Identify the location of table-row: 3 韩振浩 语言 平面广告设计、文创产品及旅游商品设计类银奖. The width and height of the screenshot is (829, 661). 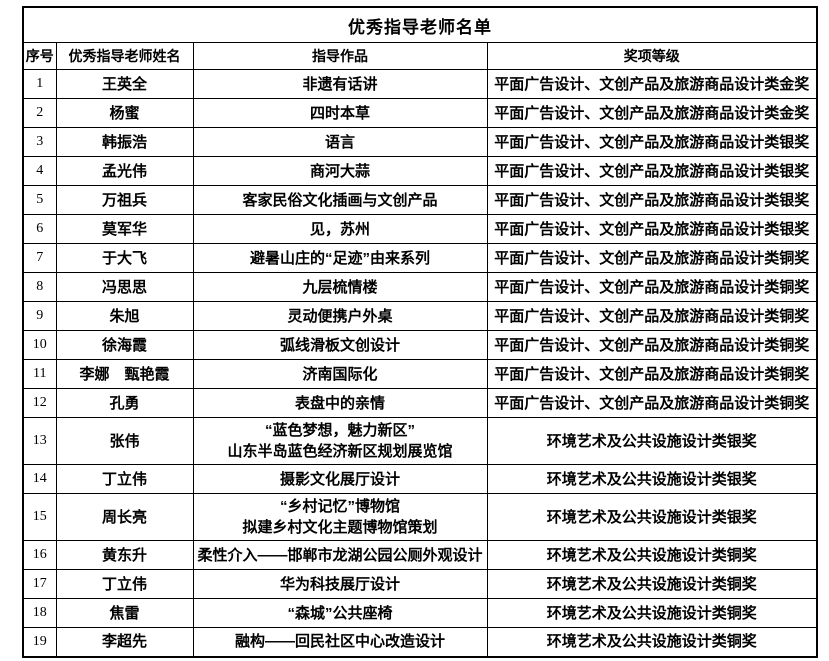
(420, 142).